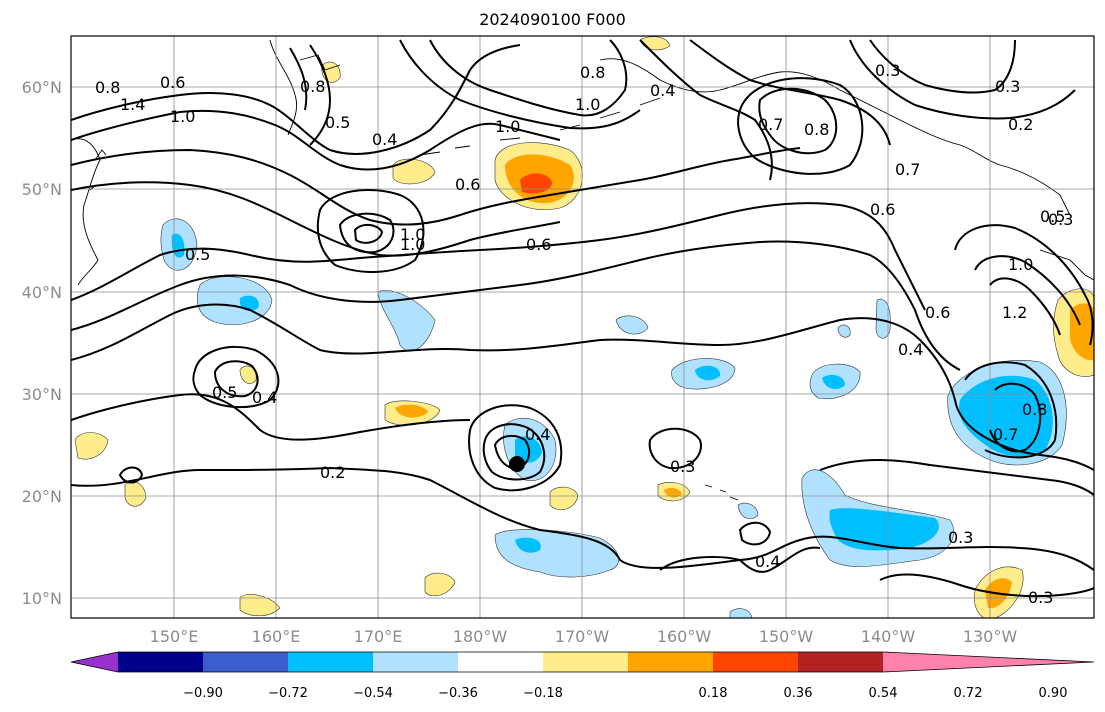 Image resolution: width=1105 pixels, height=712 pixels. I want to click on contour-low-45n-170e-inner, so click(366, 233).